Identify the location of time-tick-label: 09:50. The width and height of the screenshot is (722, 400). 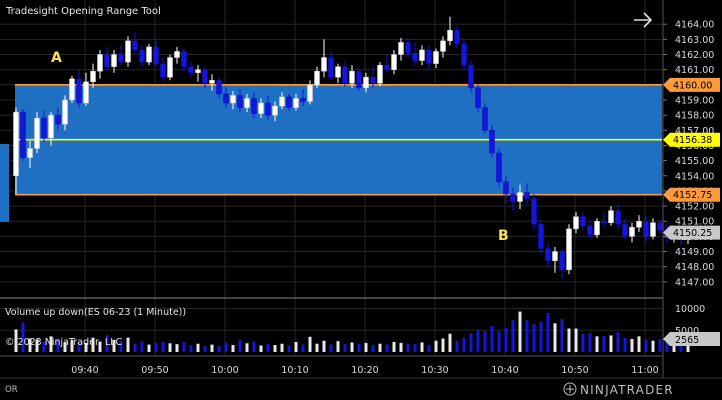
(154, 370).